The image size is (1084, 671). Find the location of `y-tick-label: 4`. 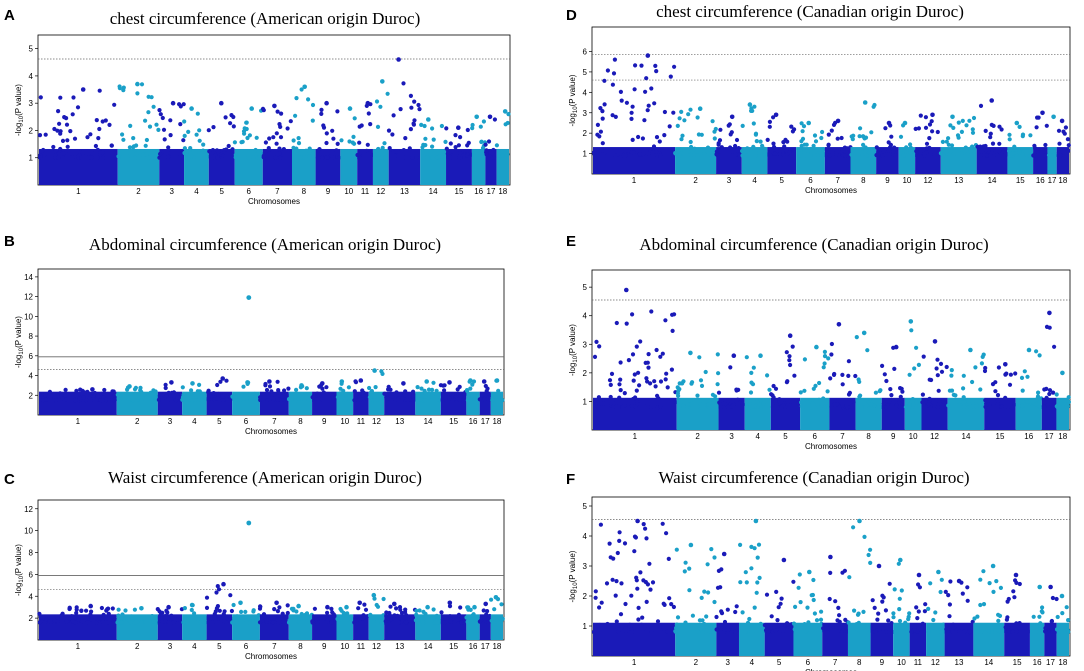

y-tick-label: 4 is located at coordinates (31, 376).